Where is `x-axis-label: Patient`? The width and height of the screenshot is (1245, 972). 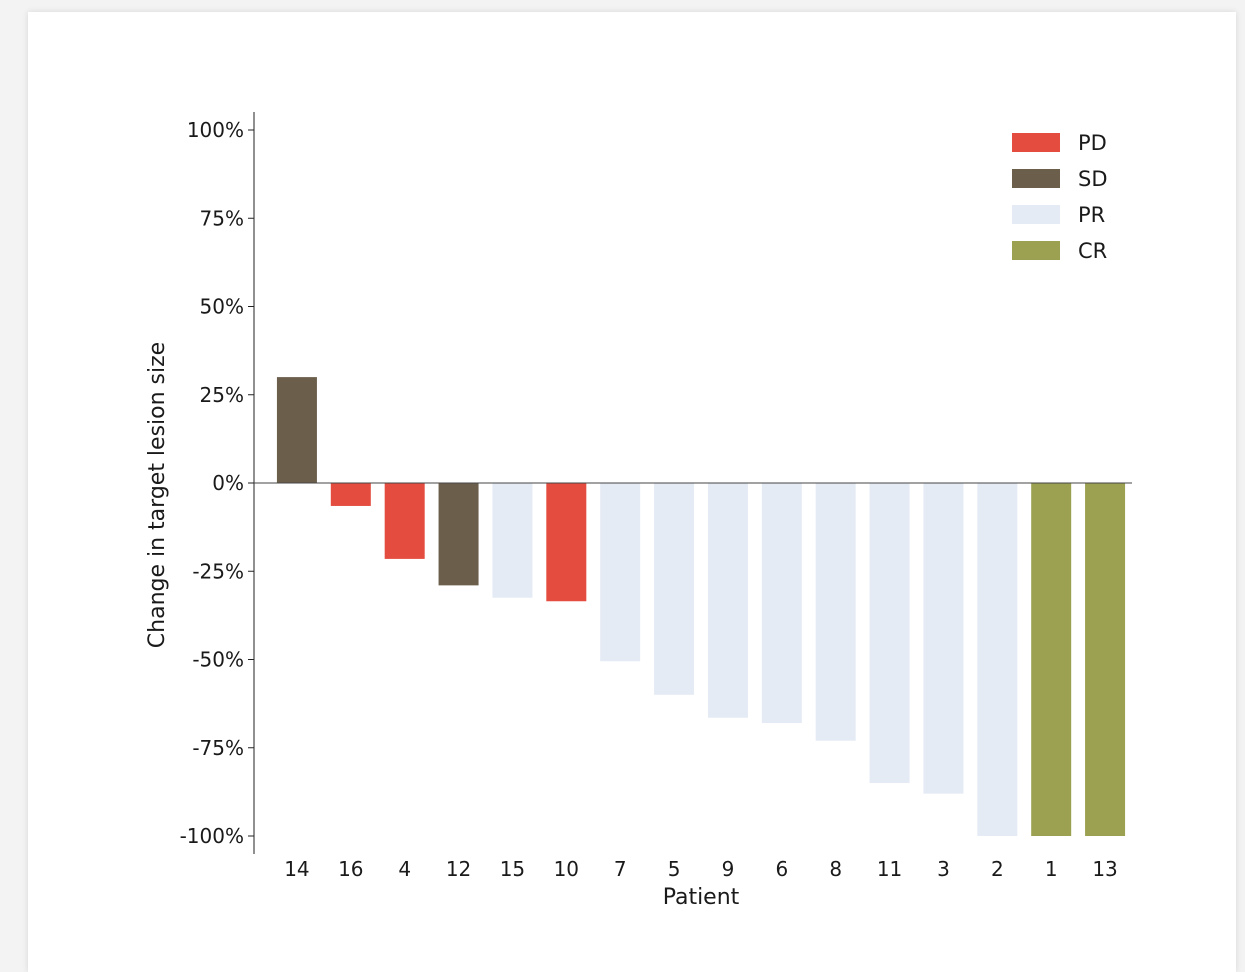
x-axis-label: Patient is located at coordinates (701, 897).